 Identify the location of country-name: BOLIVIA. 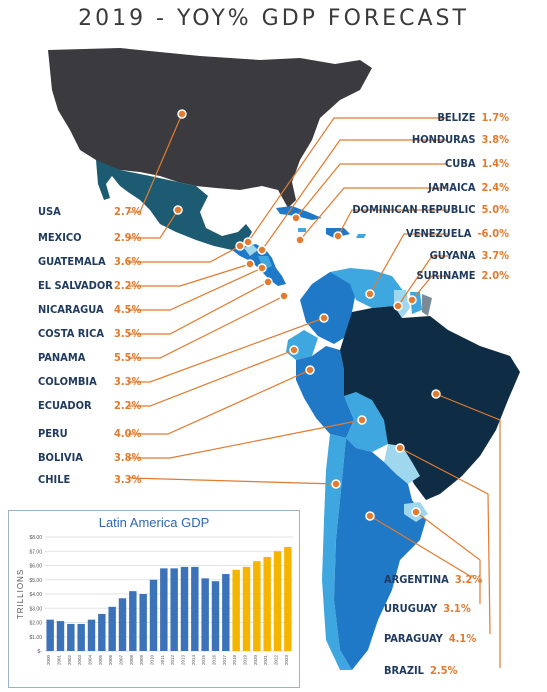
(60, 457).